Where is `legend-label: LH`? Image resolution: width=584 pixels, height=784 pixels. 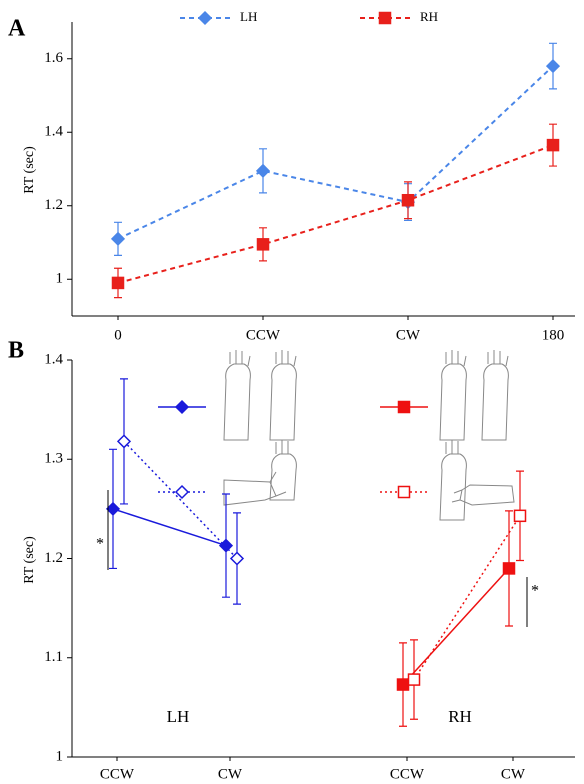
legend-label: LH is located at coordinates (248, 16).